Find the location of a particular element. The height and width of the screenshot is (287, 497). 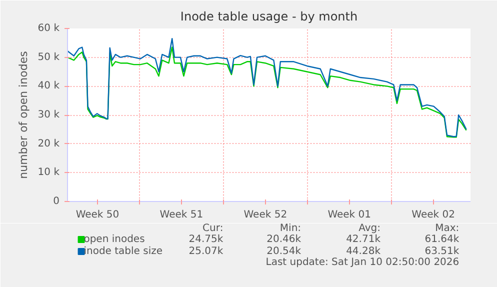

y-tick-label: 40 k is located at coordinates (49, 86).